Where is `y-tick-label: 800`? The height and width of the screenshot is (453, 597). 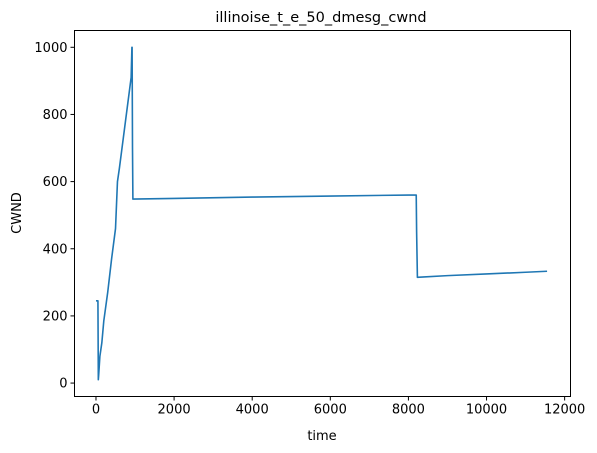
y-tick-label: 800 is located at coordinates (55, 115).